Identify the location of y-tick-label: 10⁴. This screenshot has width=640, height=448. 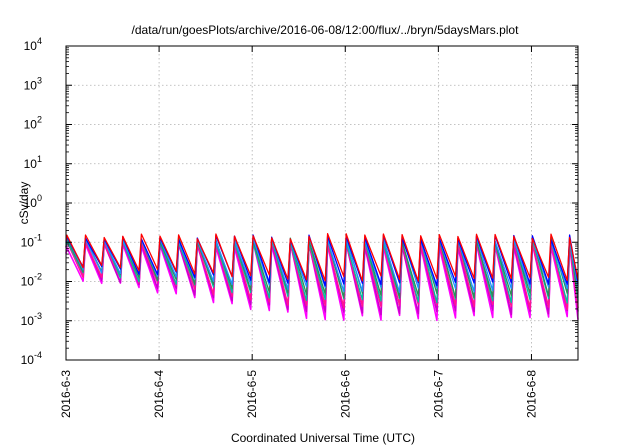
(33, 44).